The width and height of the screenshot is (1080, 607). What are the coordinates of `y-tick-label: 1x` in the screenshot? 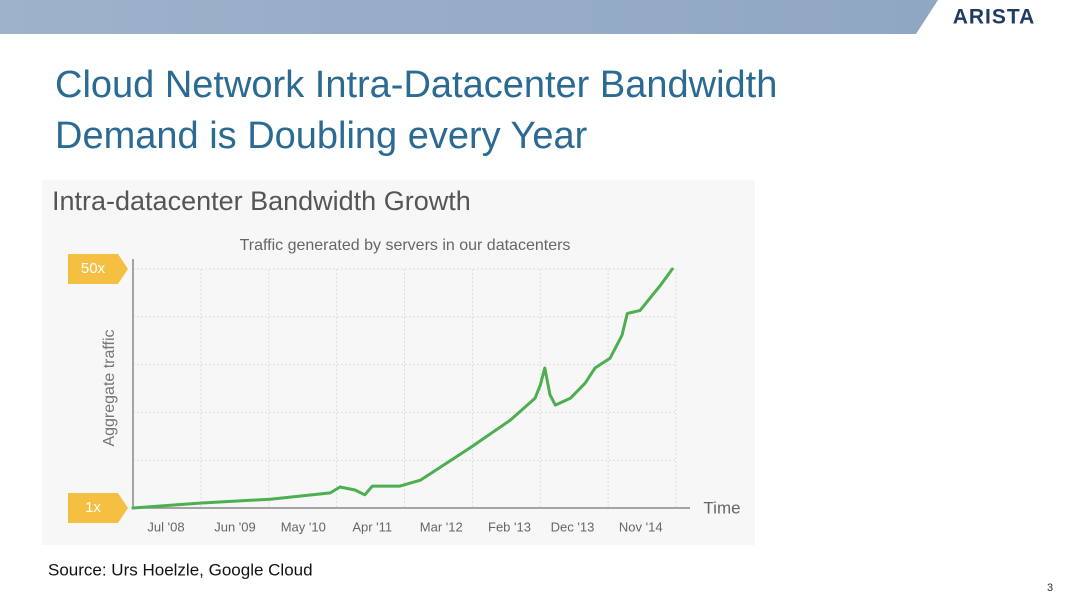 It's located at (93, 507).